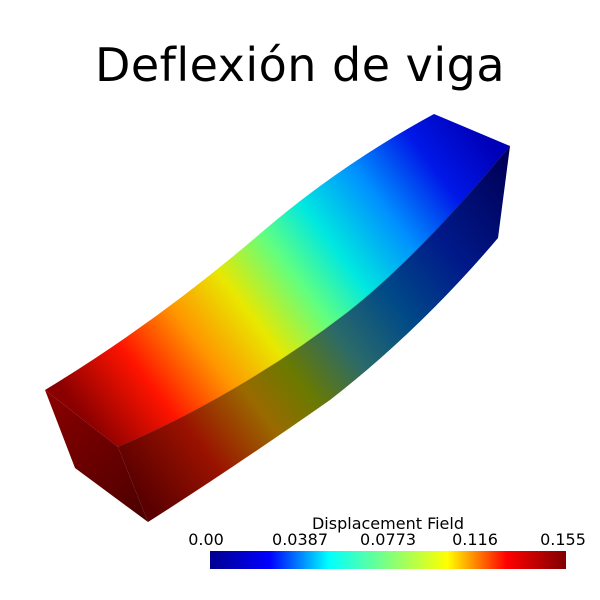 The image size is (600, 600). I want to click on colorbar-tick-label: 0.0773, so click(388, 539).